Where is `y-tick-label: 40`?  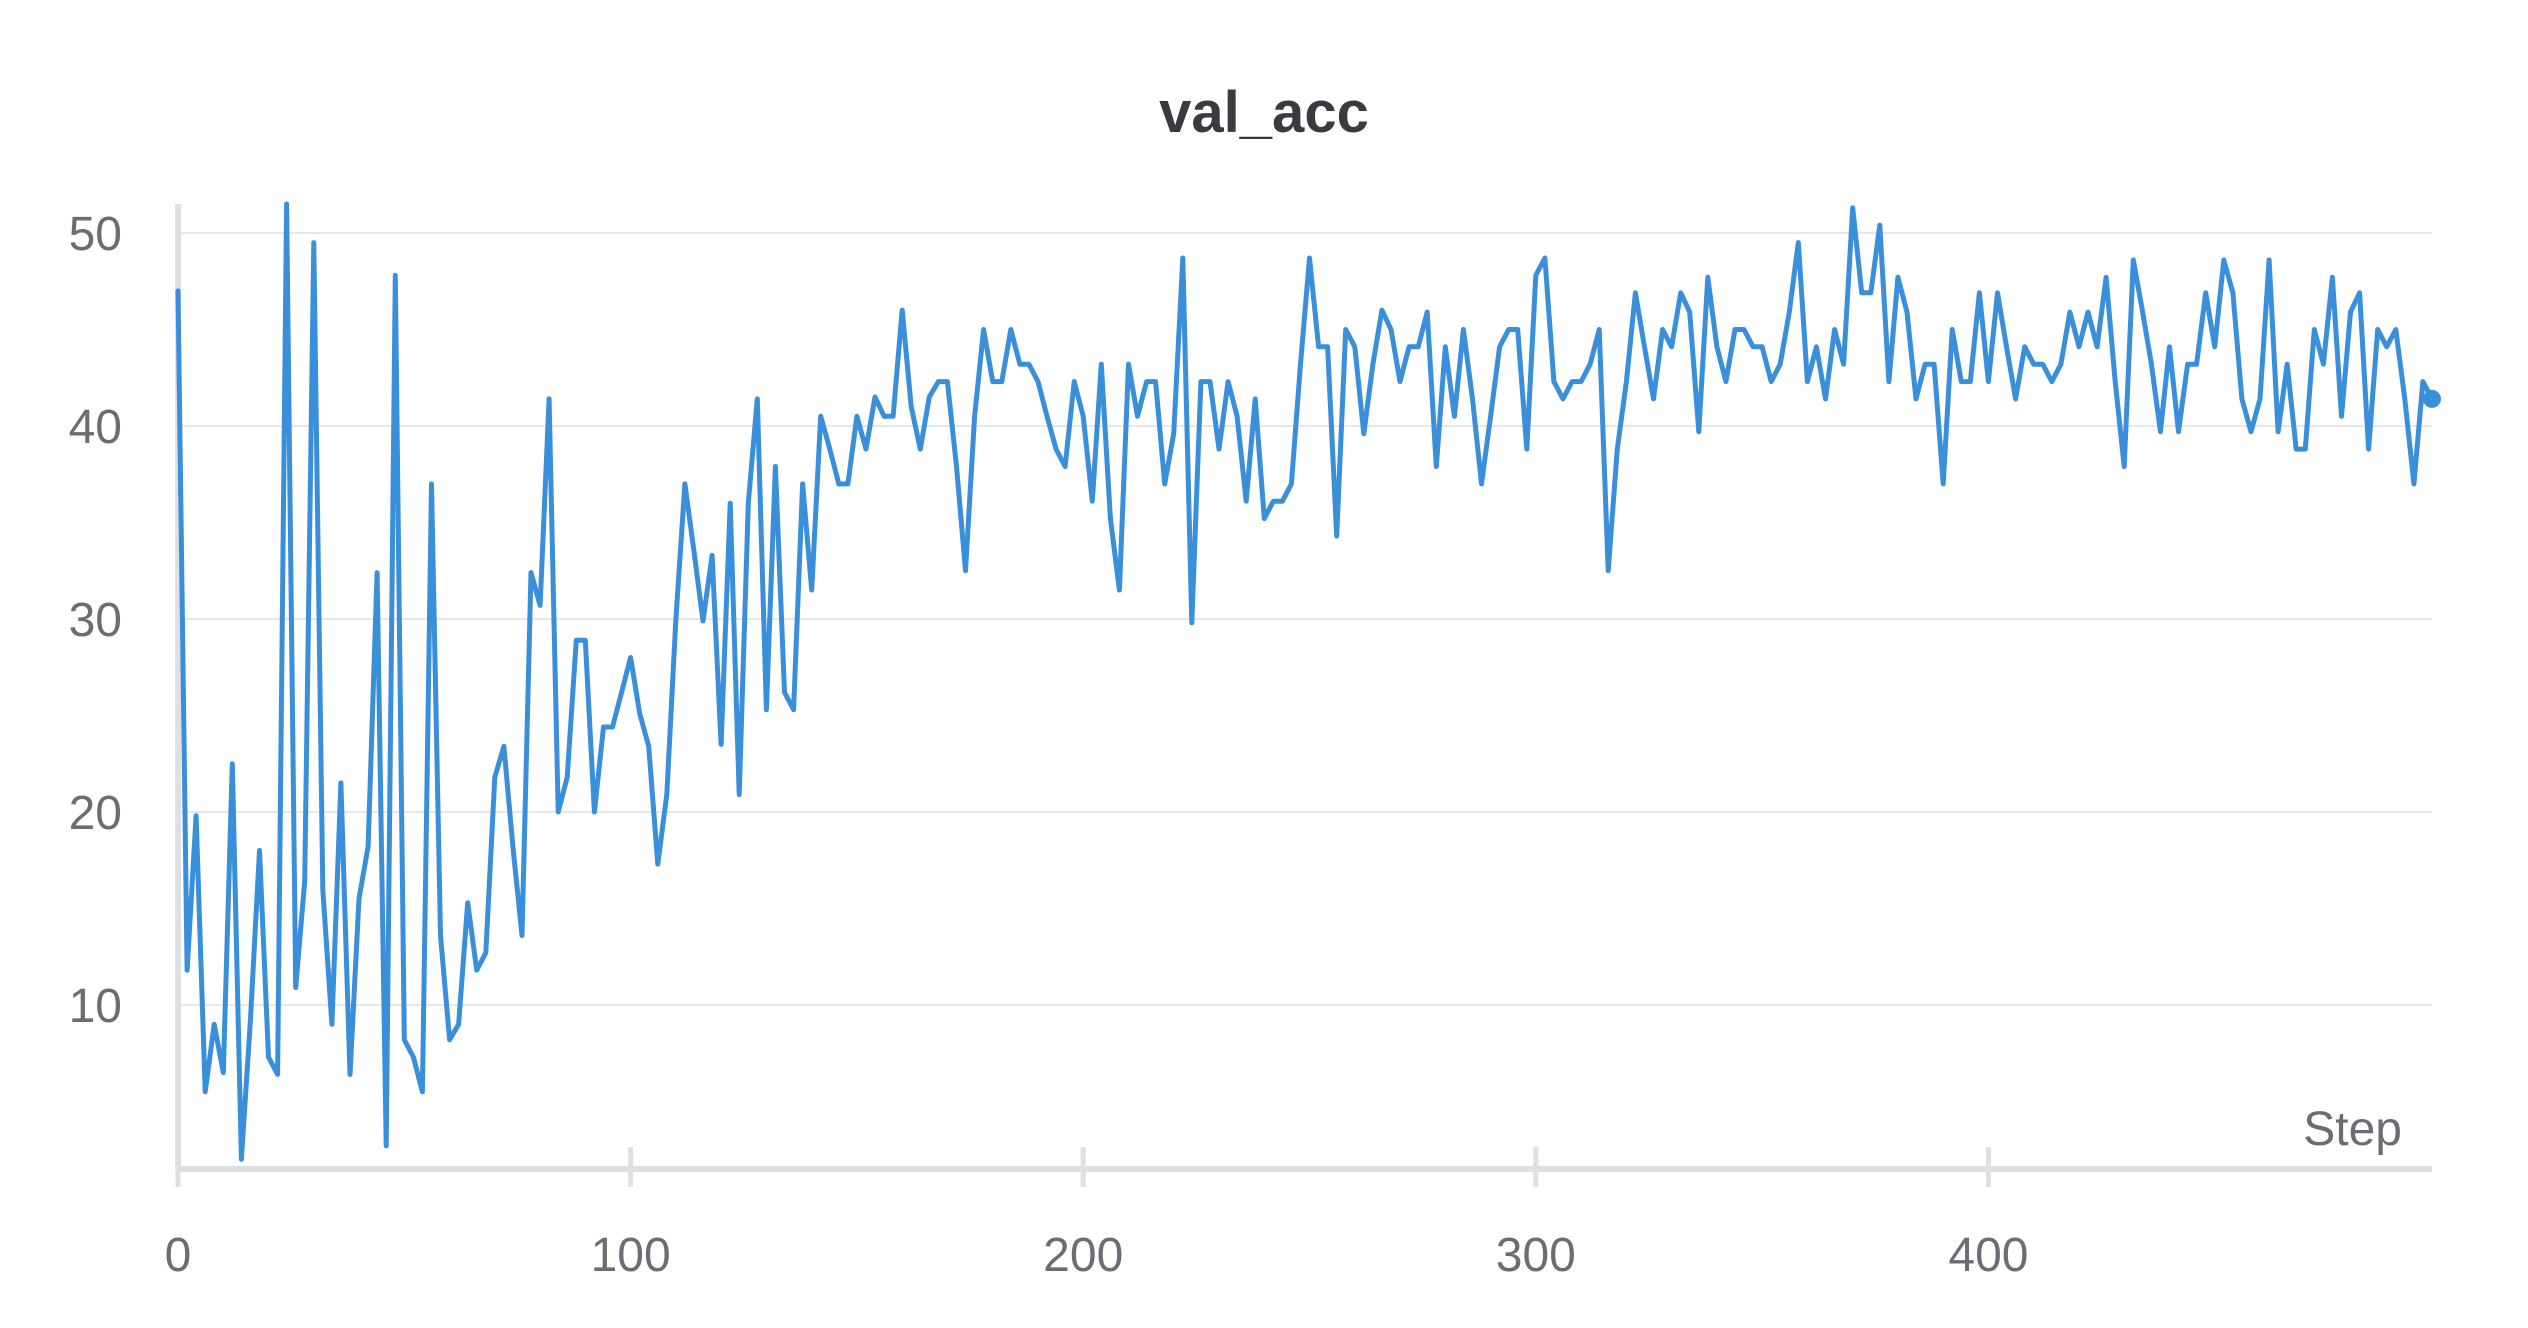 y-tick-label: 40 is located at coordinates (95, 427).